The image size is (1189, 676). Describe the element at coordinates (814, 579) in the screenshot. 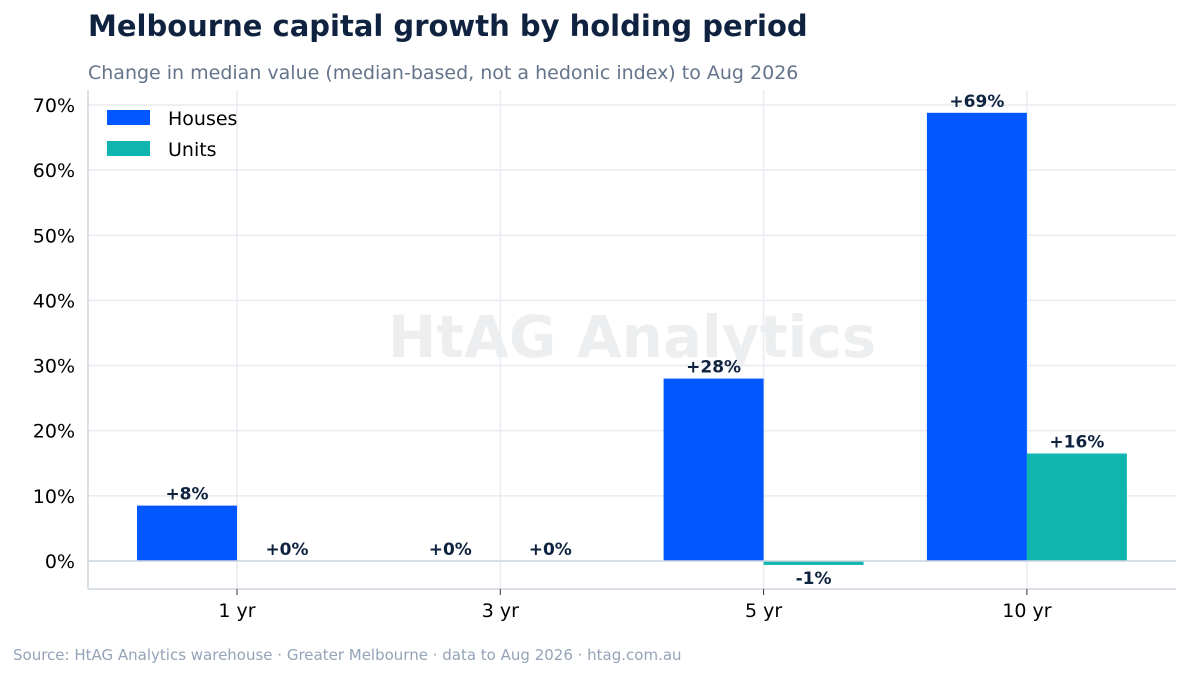

I see `data-label-units: -1%` at that location.